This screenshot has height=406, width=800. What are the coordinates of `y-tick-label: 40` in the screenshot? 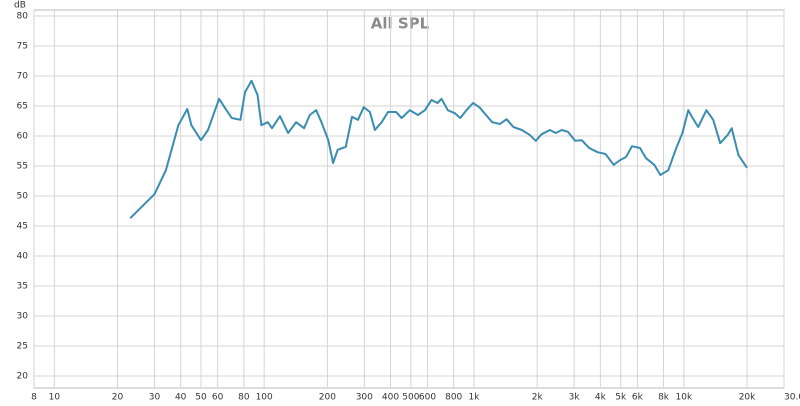 It's located at (23, 257).